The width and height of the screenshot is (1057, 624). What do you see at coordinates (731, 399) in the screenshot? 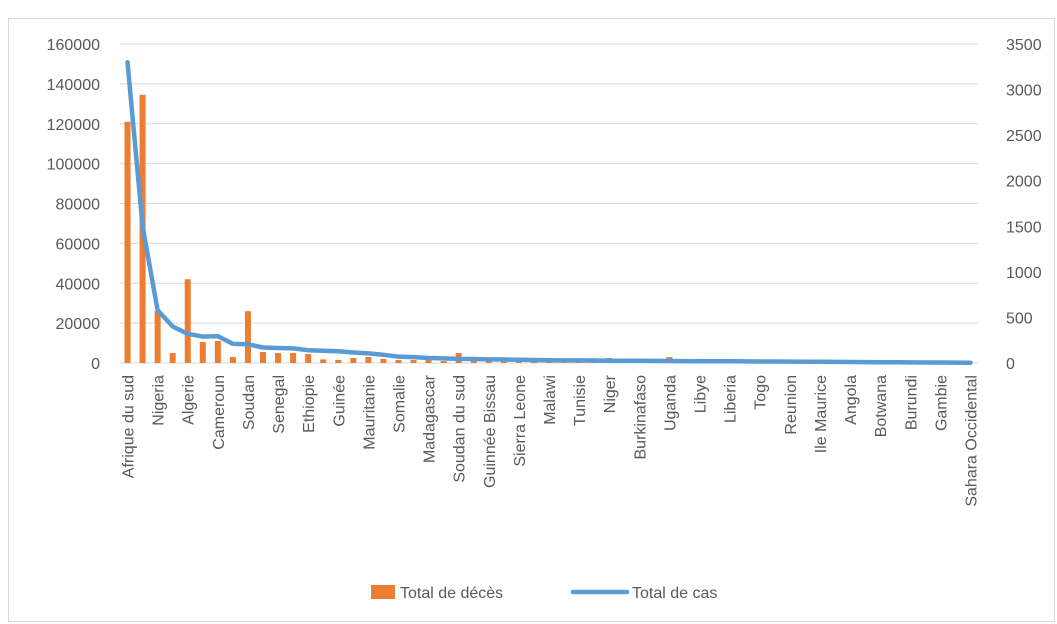
I see `x-tick-label: Liberia` at bounding box center [731, 399].